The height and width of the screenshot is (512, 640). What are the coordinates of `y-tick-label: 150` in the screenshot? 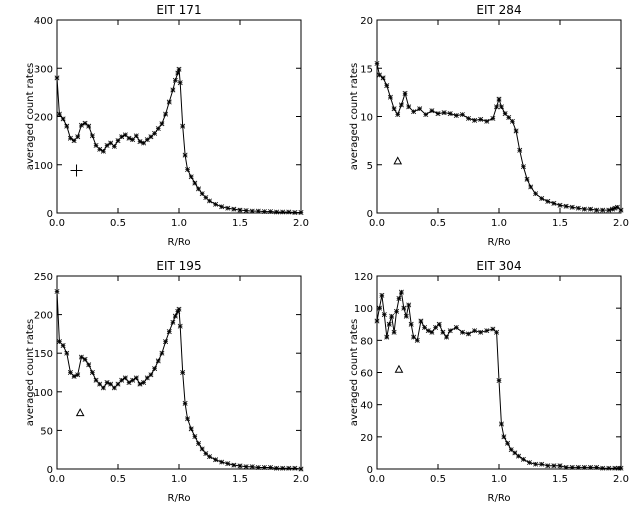 It's located at (43, 354).